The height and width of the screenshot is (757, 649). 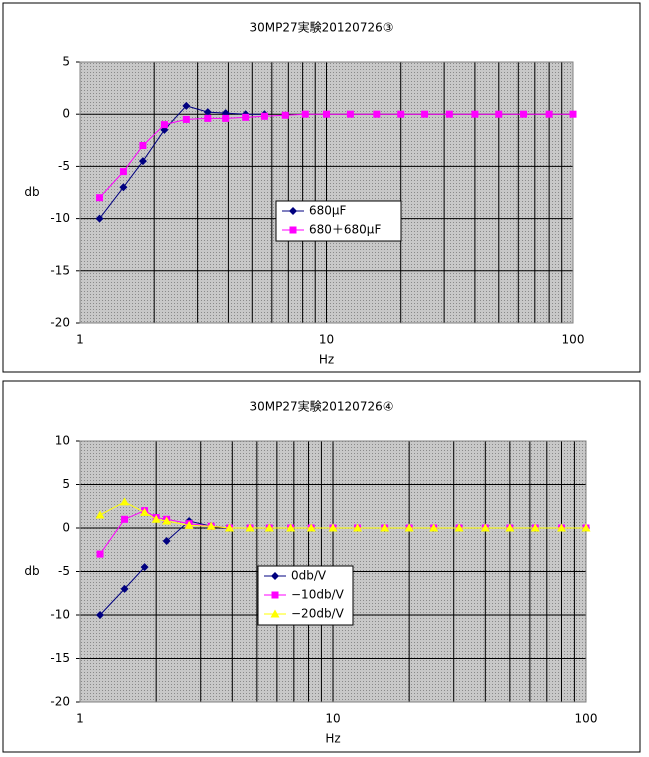 I want to click on y-tick-label: 10, so click(x=62, y=441).